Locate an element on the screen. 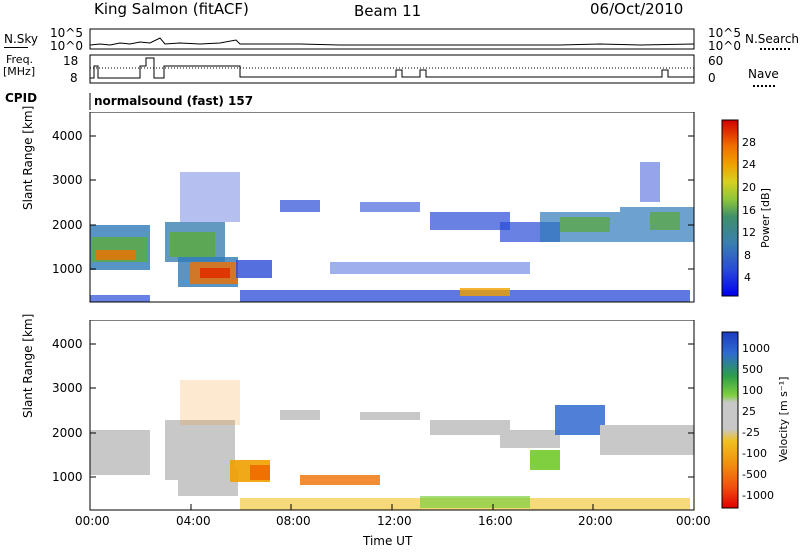  nsearch-tick-bottom: 10^0 is located at coordinates (724, 46).